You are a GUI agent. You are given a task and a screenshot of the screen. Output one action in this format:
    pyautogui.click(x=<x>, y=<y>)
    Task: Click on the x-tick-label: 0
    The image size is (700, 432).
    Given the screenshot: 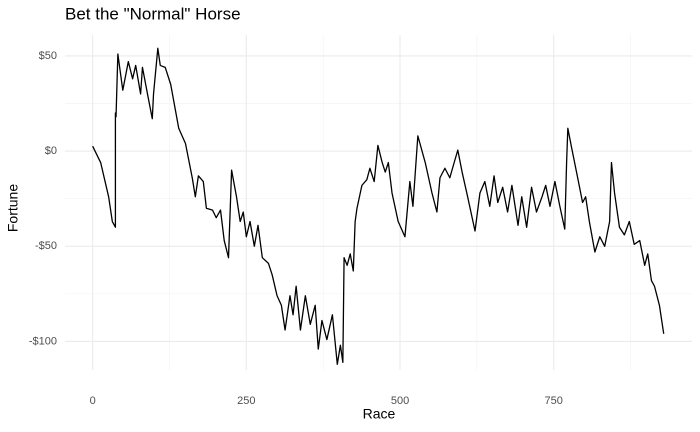 What is the action you would take?
    pyautogui.click(x=93, y=401)
    